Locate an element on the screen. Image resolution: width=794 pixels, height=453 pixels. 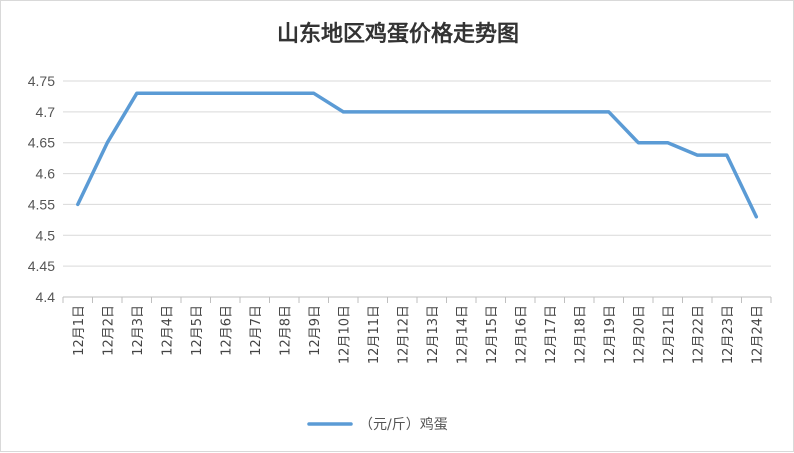
x-tick-label: 12月12日 is located at coordinates (403, 334).